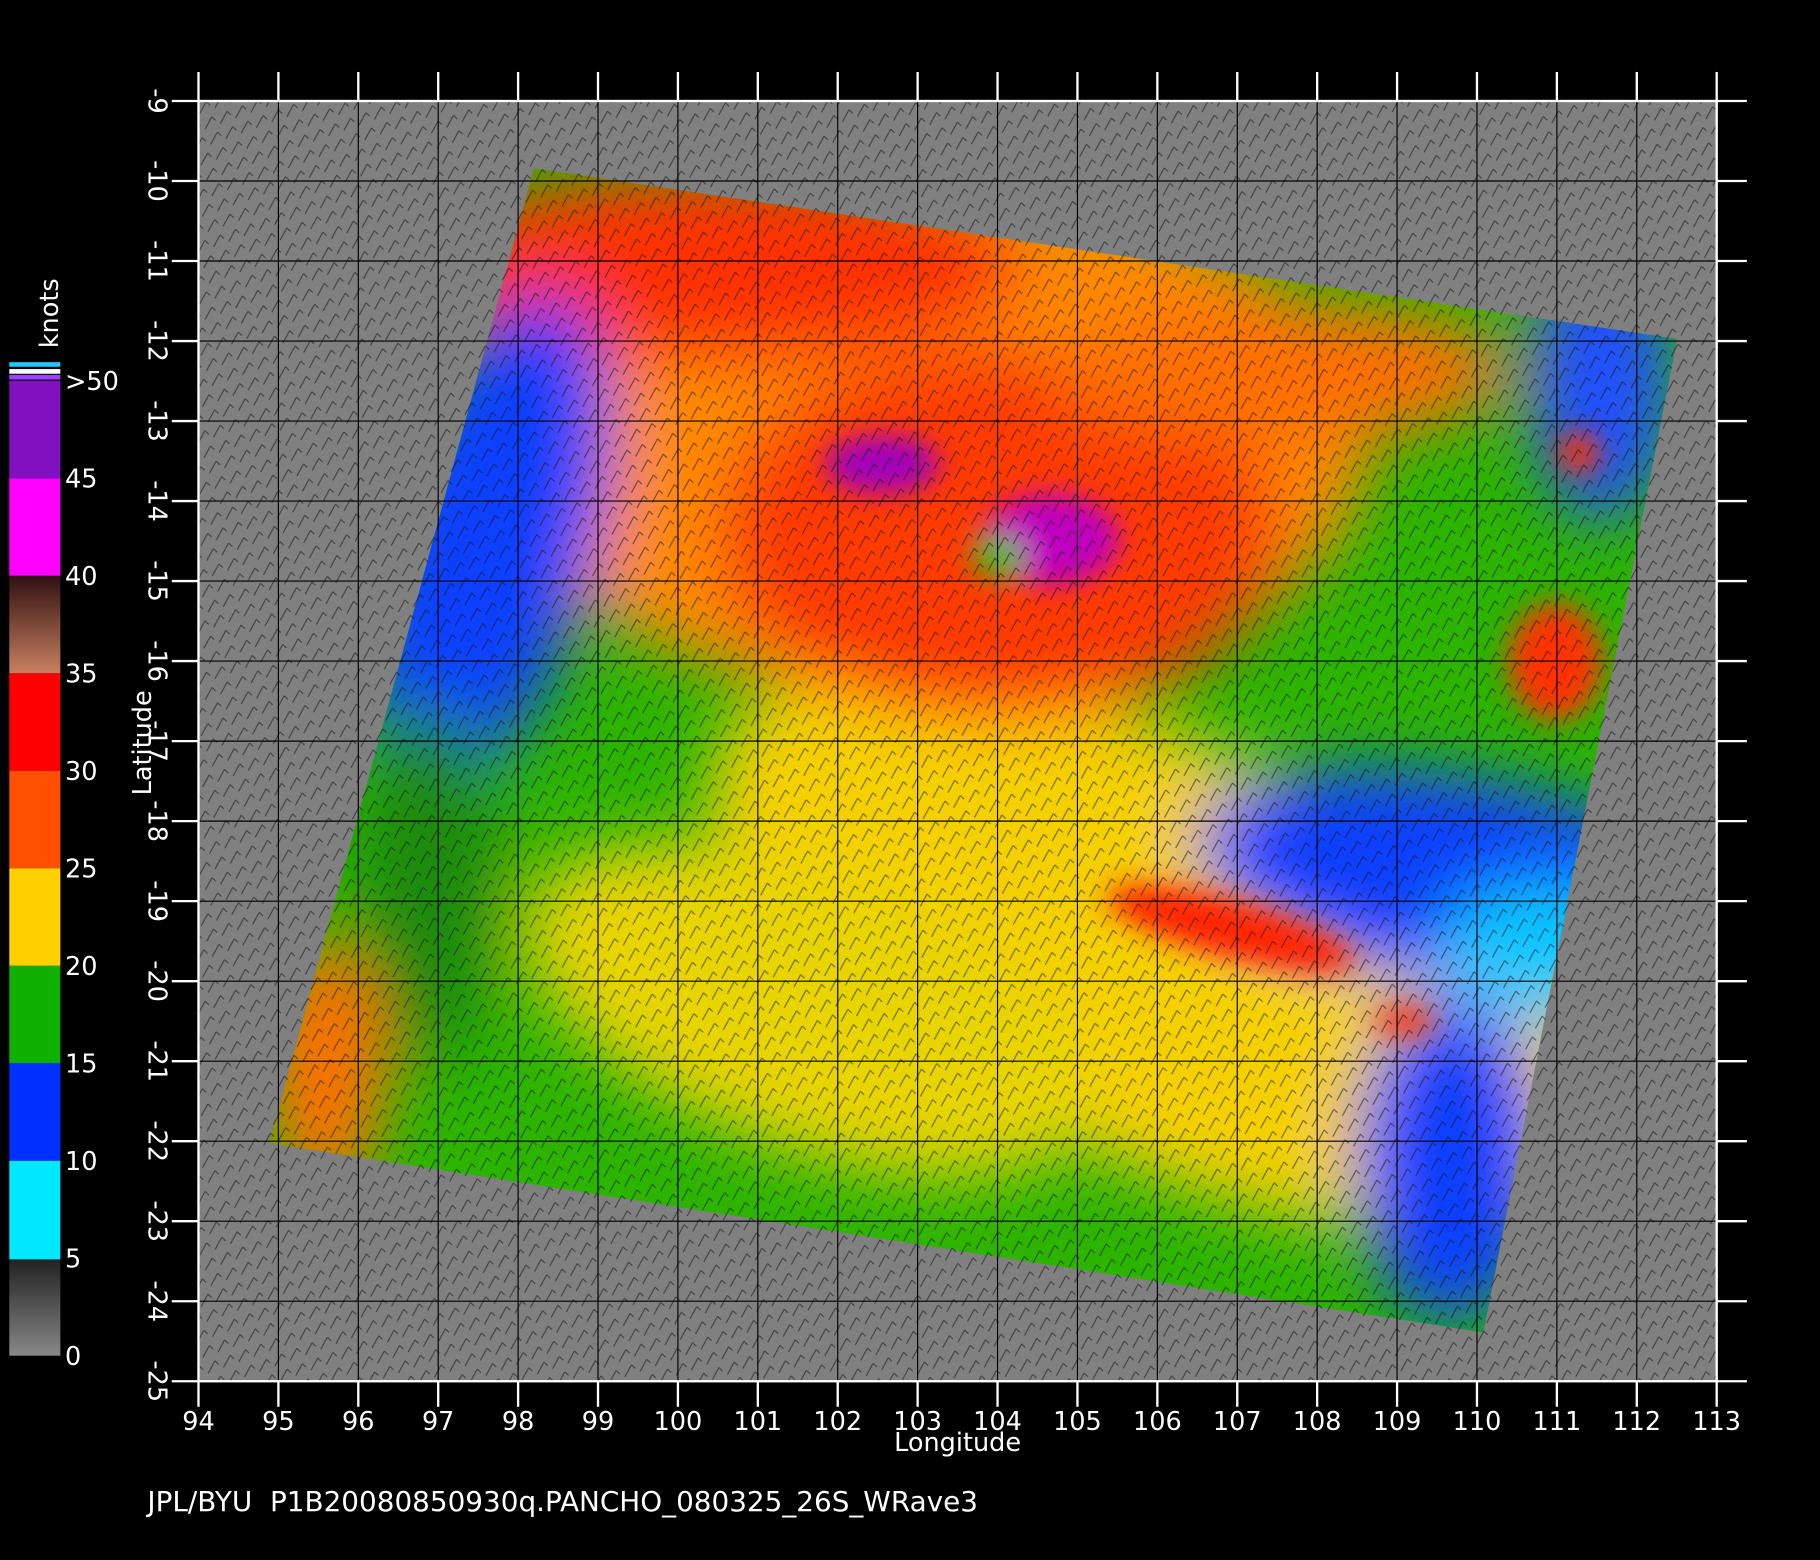  Describe the element at coordinates (50, 313) in the screenshot. I see `colorbar-unit: knots` at that location.